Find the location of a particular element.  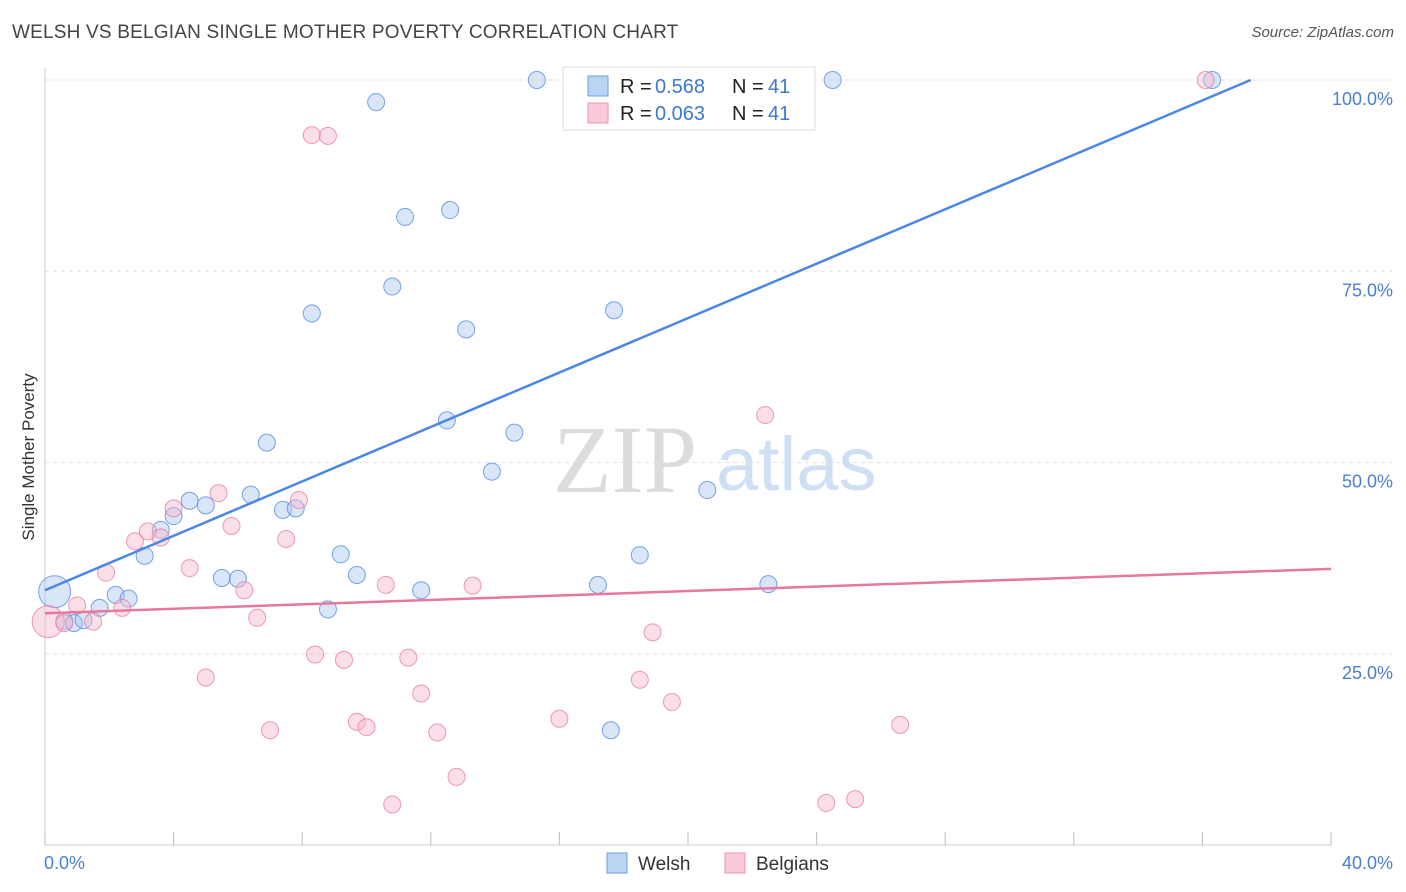

x-tick-layer is located at coordinates (688, 838).